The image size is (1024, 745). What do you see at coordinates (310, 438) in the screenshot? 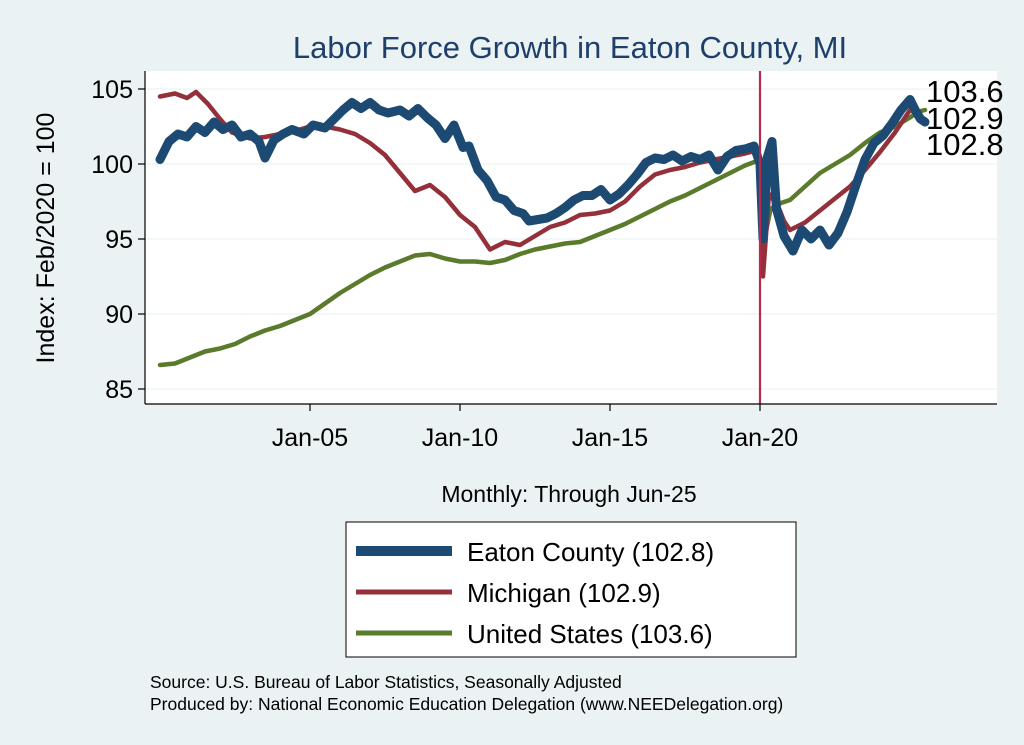
I see `x-tick-label: Jan-05` at bounding box center [310, 438].